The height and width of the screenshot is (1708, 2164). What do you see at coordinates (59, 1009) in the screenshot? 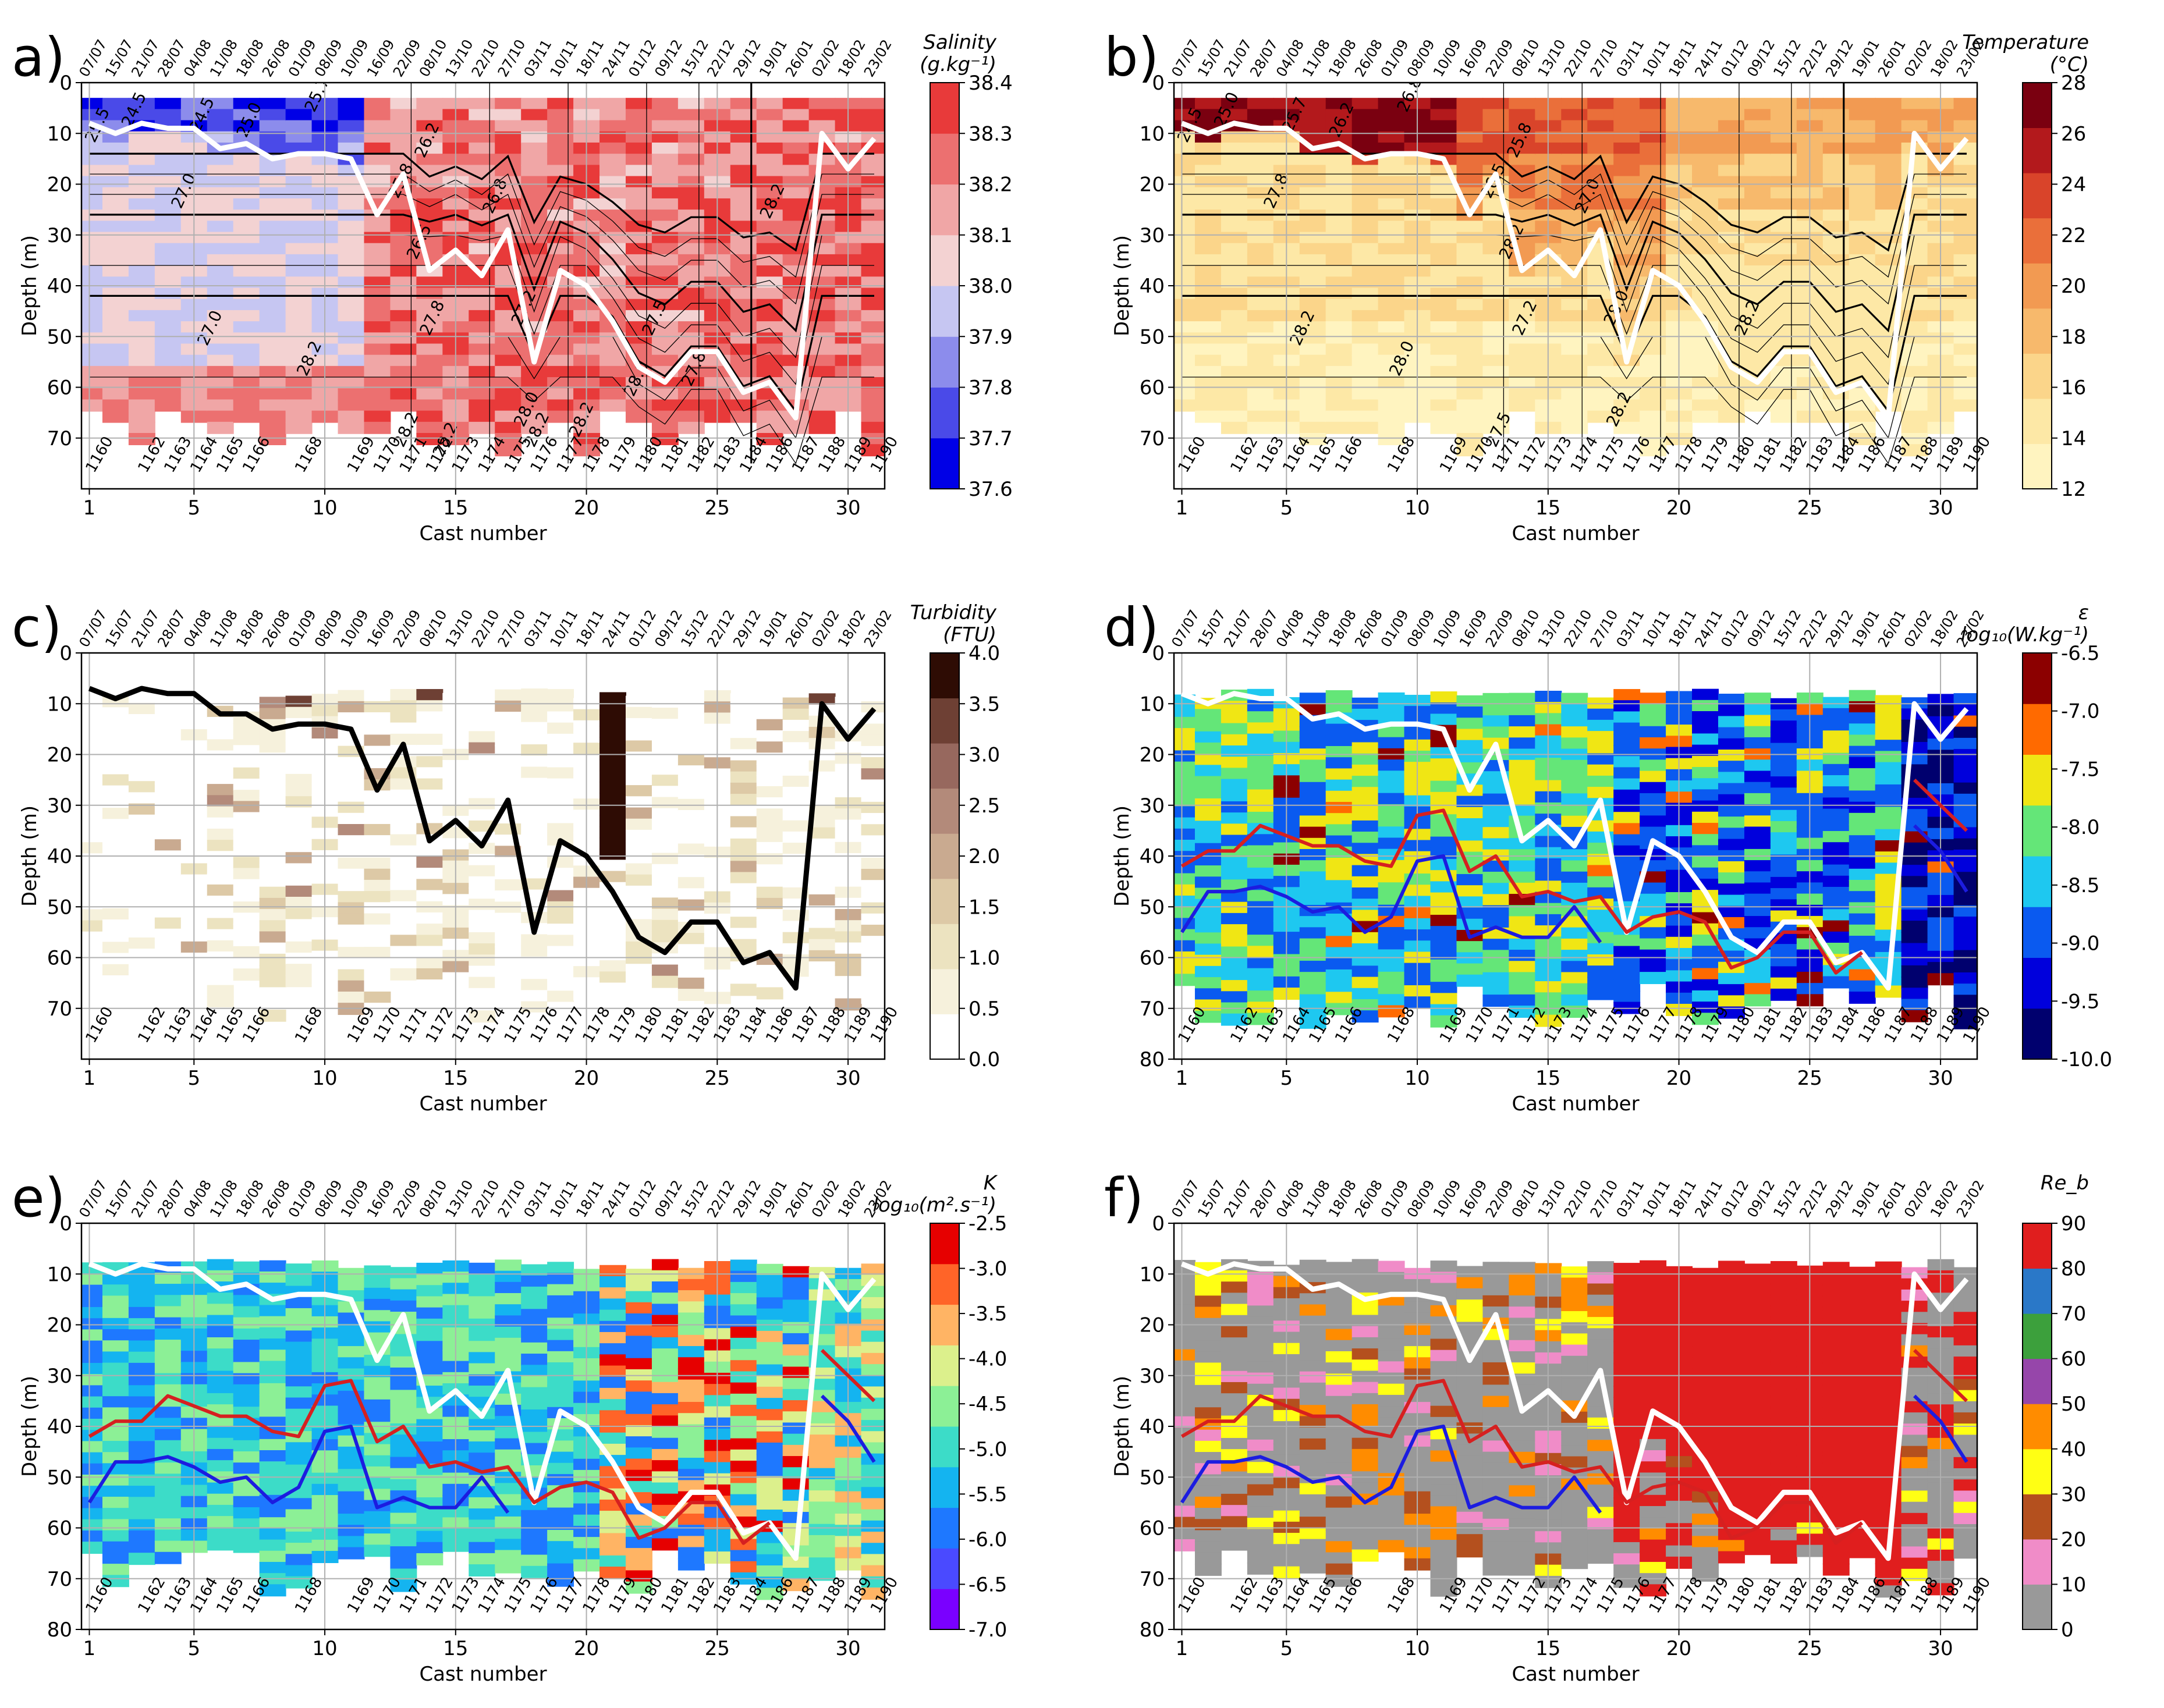
I see `y-tick-label: 70` at bounding box center [59, 1009].